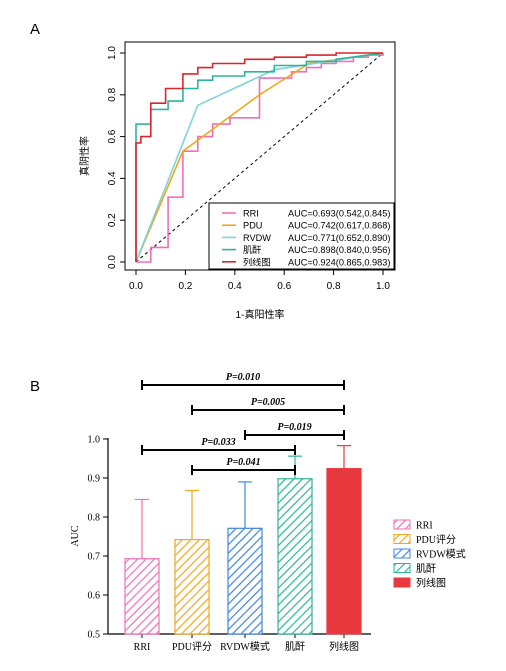 The width and height of the screenshot is (506, 671). Describe the element at coordinates (243, 423) in the screenshot. I see `significance-brackets: P=0.010 P=0.005 P=0.019 P=0.033 P=0.041` at that location.